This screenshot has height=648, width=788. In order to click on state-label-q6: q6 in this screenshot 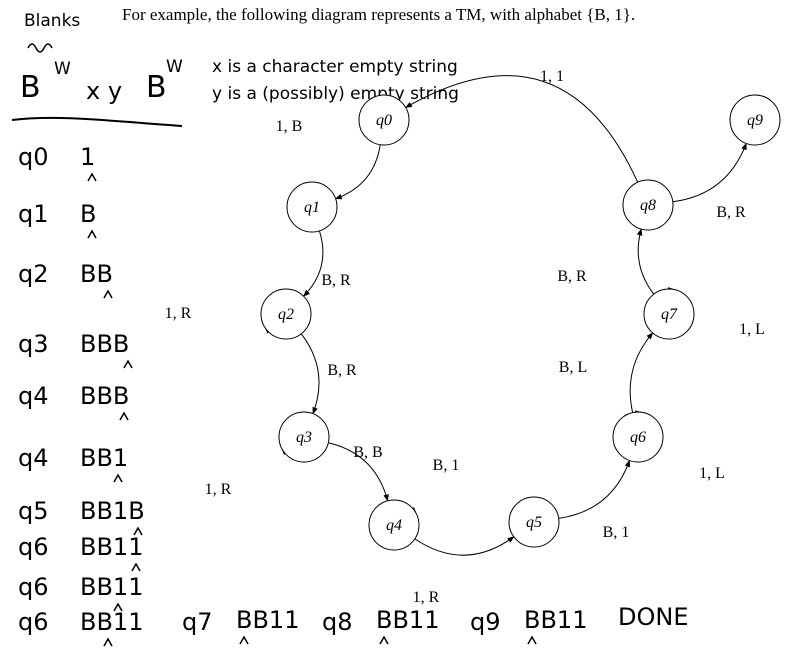, I will do `click(638, 437)`.